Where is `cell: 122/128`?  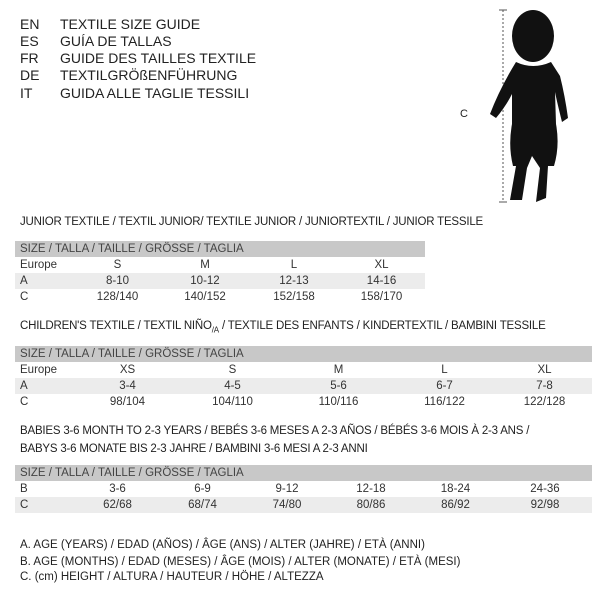 cell: 122/128 is located at coordinates (544, 402).